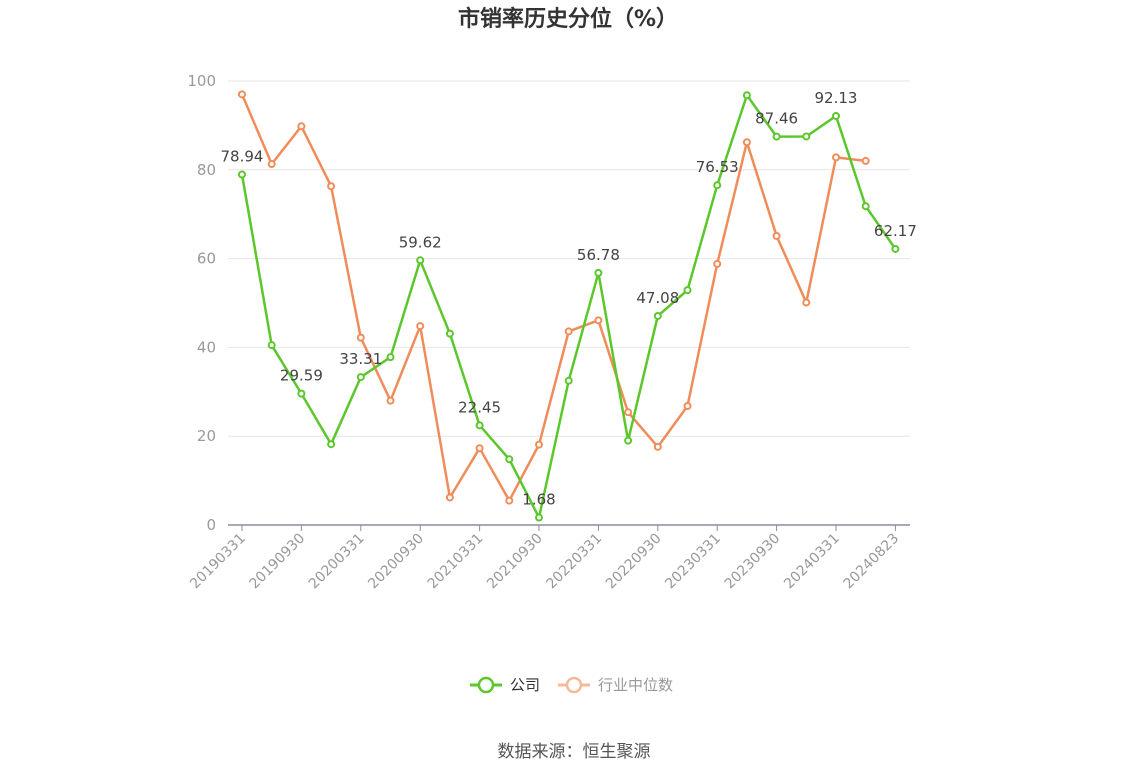  I want to click on y-tick-label: 100, so click(201, 81).